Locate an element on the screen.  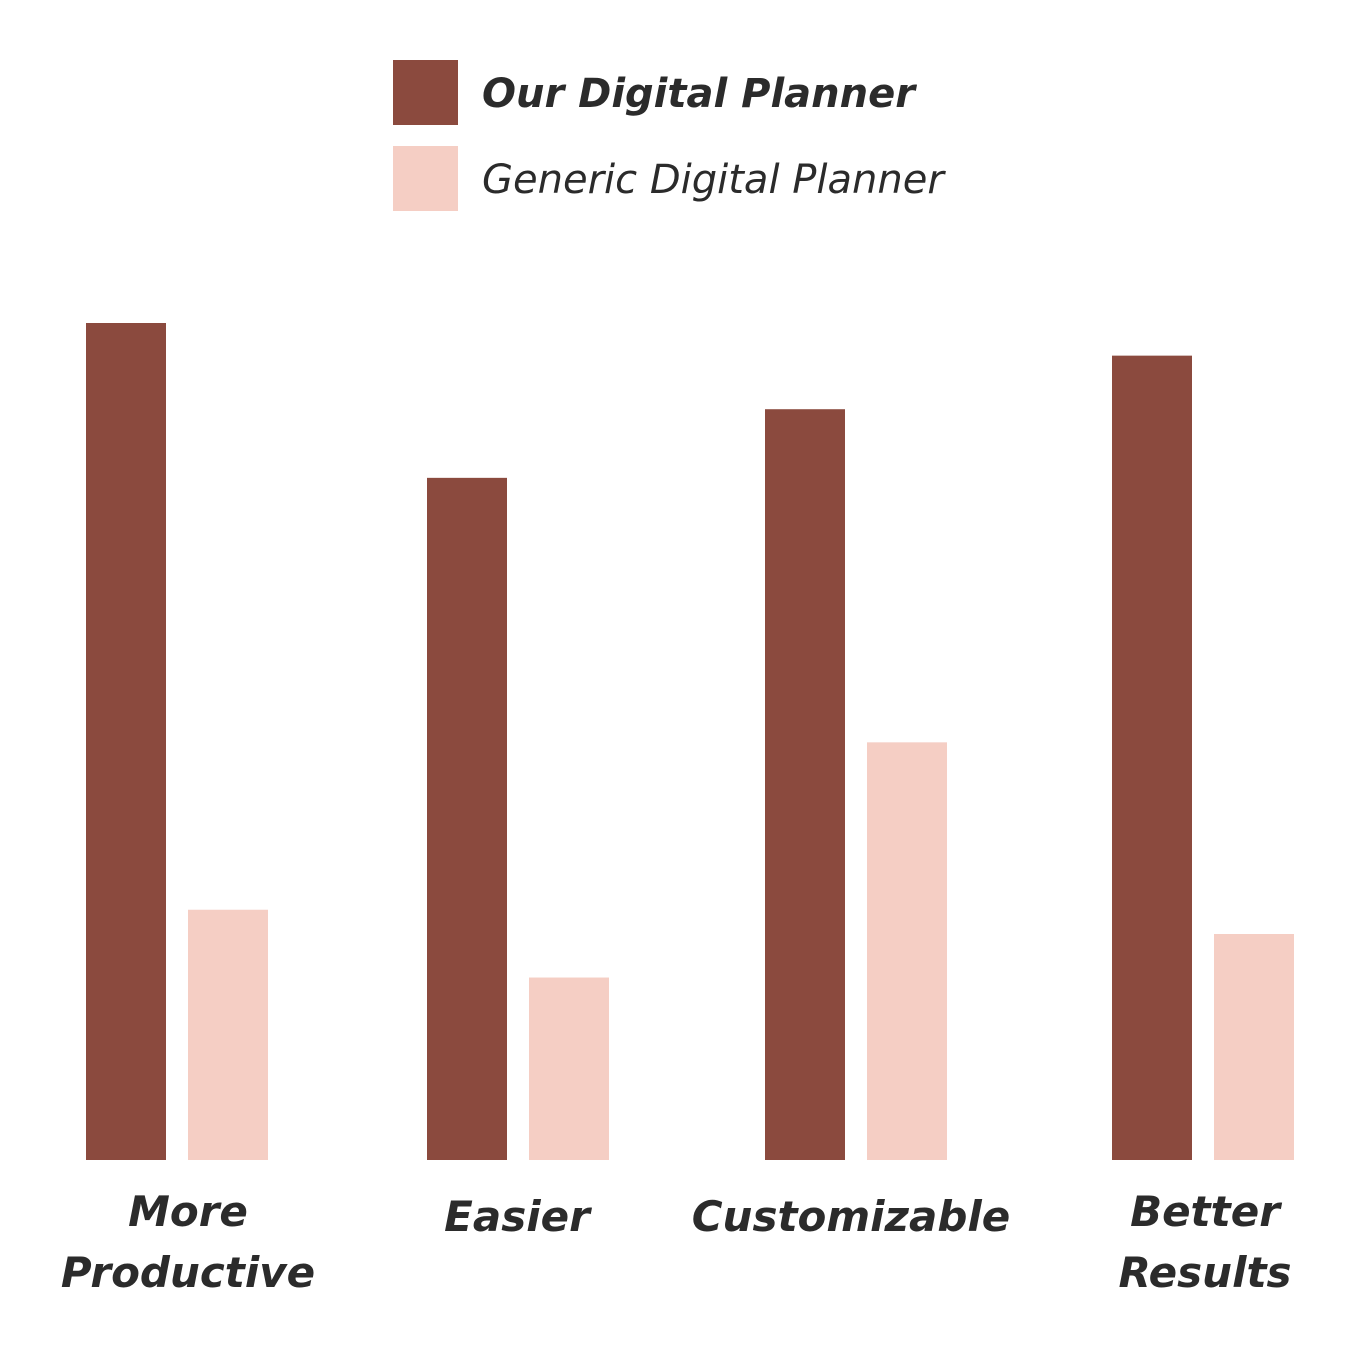
bar-generic-digital-planner-more-productive is located at coordinates (228, 1034).